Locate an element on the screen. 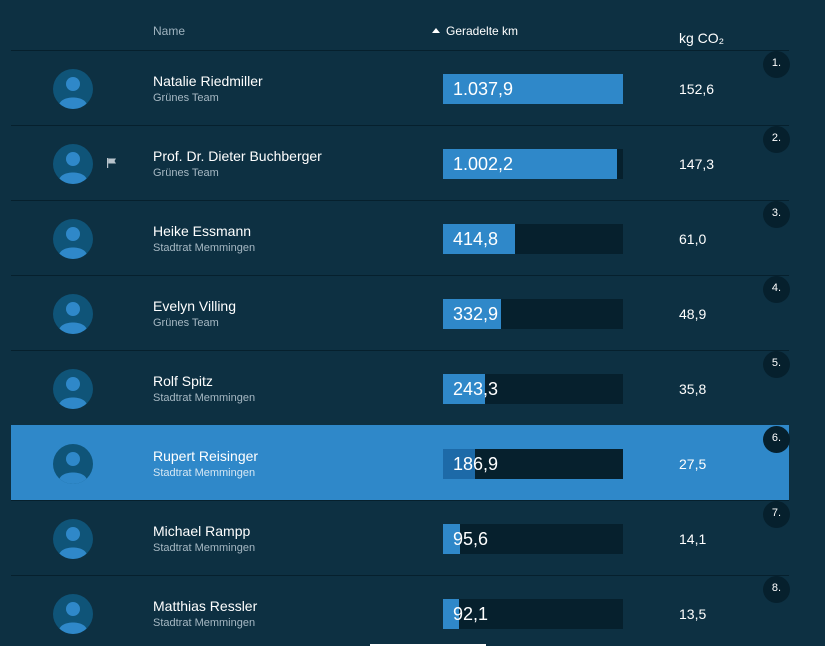 Image resolution: width=825 pixels, height=646 pixels. km-value: 95,6 is located at coordinates (471, 539).